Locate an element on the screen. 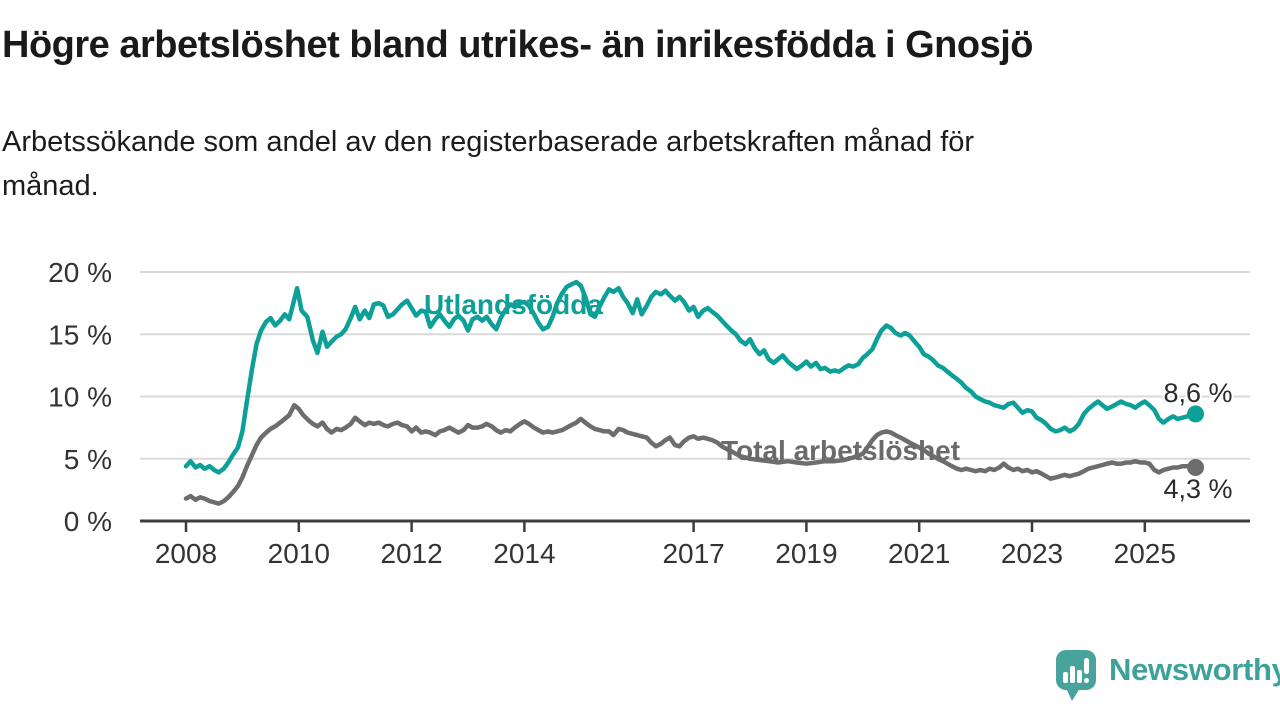 This screenshot has height=720, width=1280. x-tick-label: 2025 is located at coordinates (1145, 553).